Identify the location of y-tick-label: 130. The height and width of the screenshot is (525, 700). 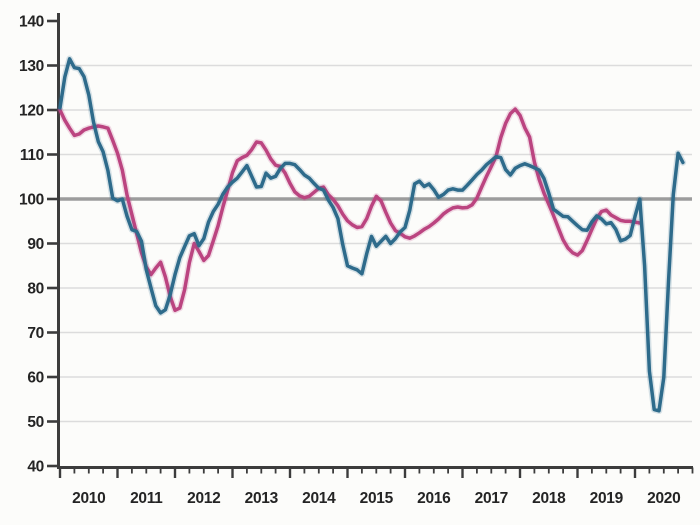
(31, 66).